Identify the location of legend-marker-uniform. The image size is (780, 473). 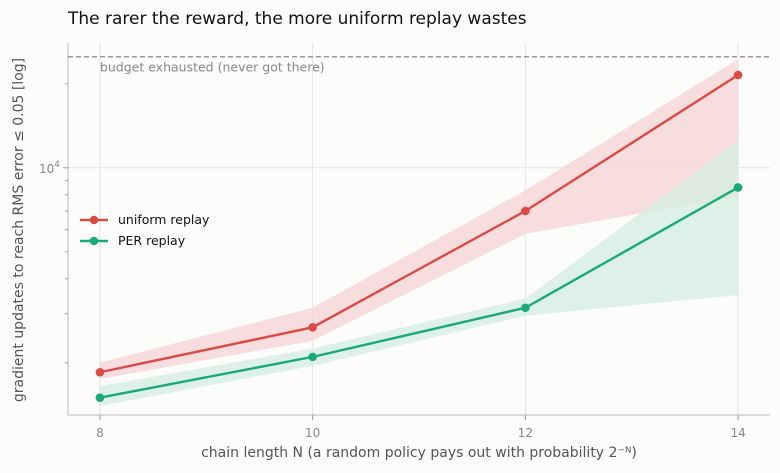
(94, 219).